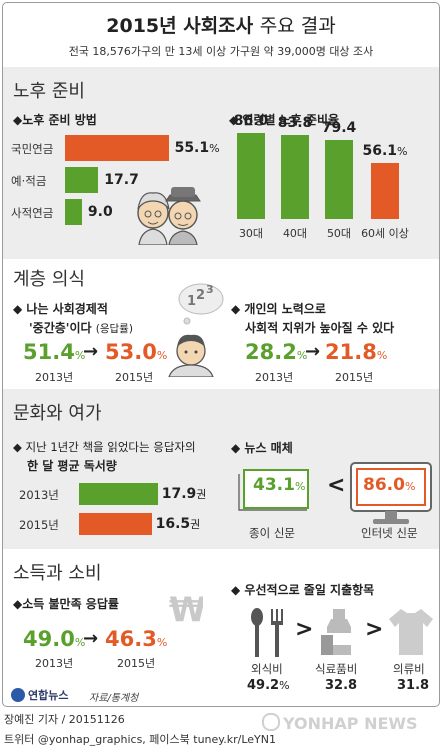  I want to click on bar-category-label: 60세 이상, so click(385, 233).